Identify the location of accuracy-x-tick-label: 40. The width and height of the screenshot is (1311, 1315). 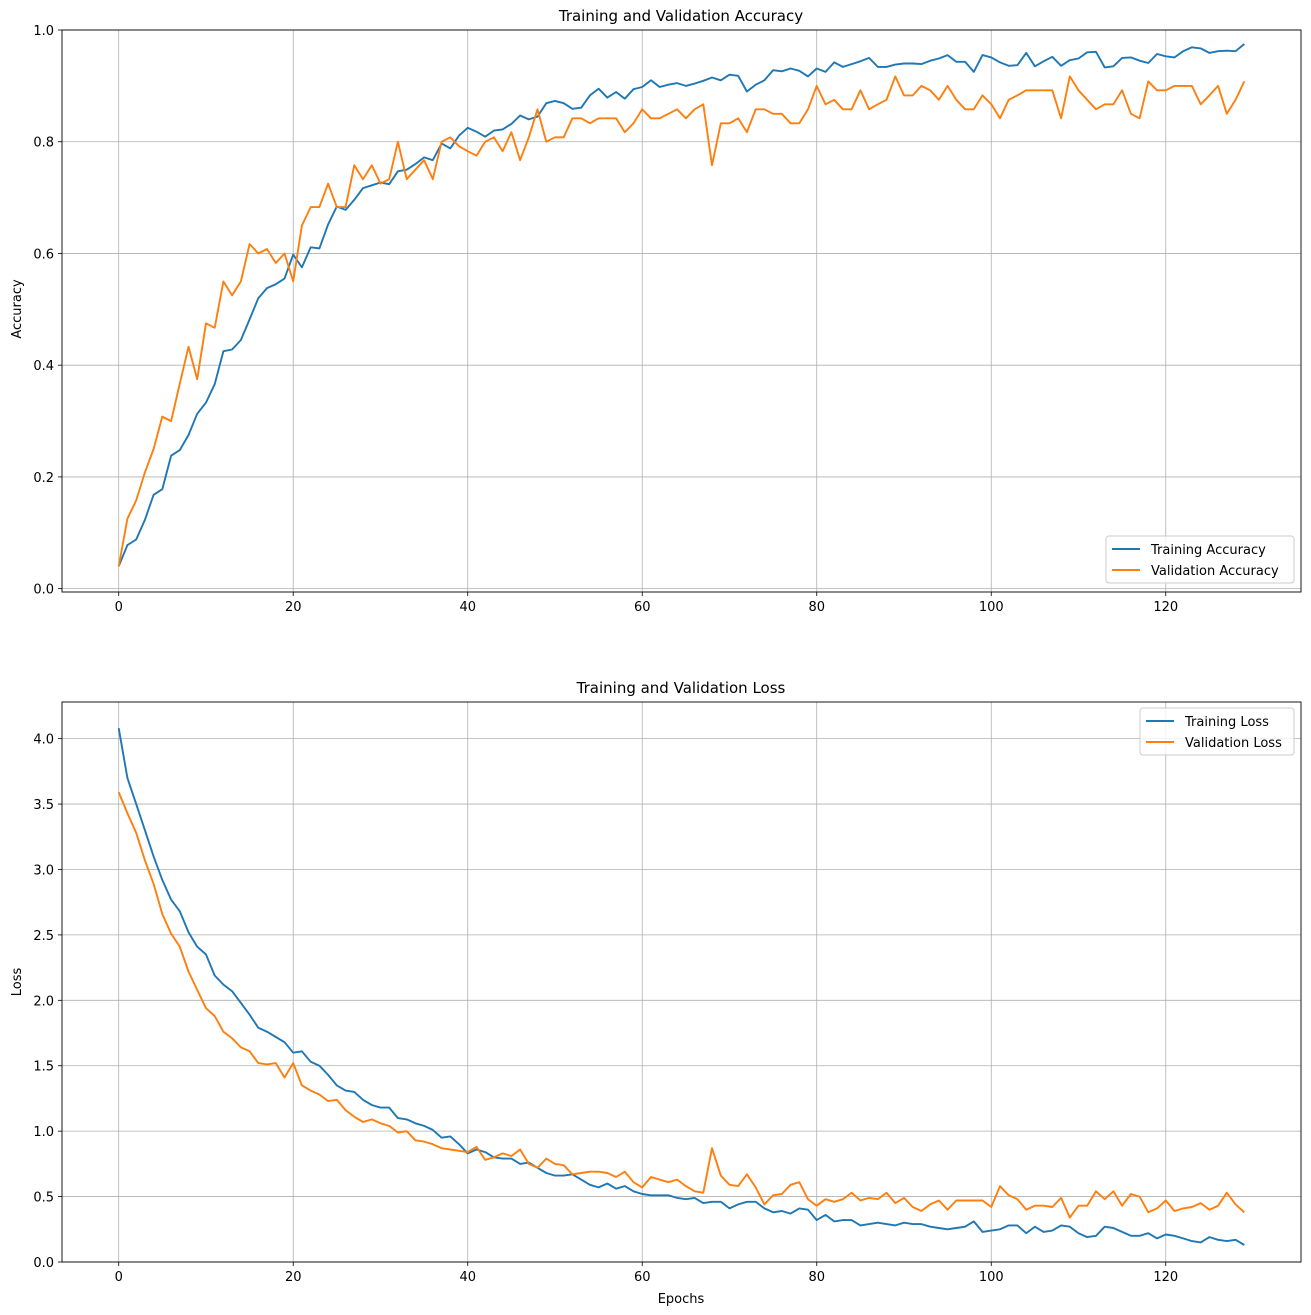
(467, 607).